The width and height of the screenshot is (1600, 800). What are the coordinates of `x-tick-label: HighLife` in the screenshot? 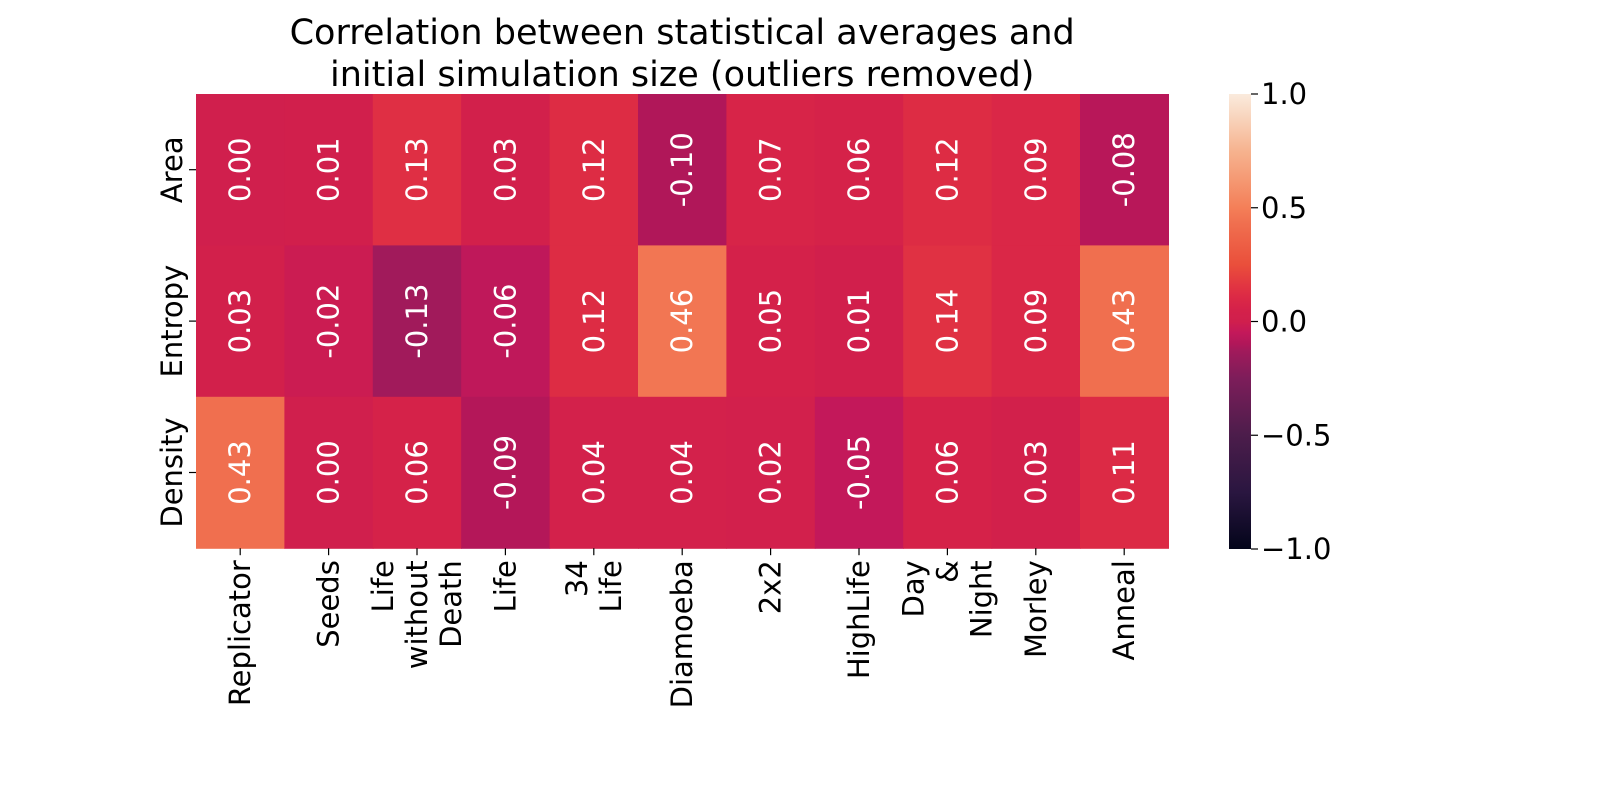 It's located at (859, 619).